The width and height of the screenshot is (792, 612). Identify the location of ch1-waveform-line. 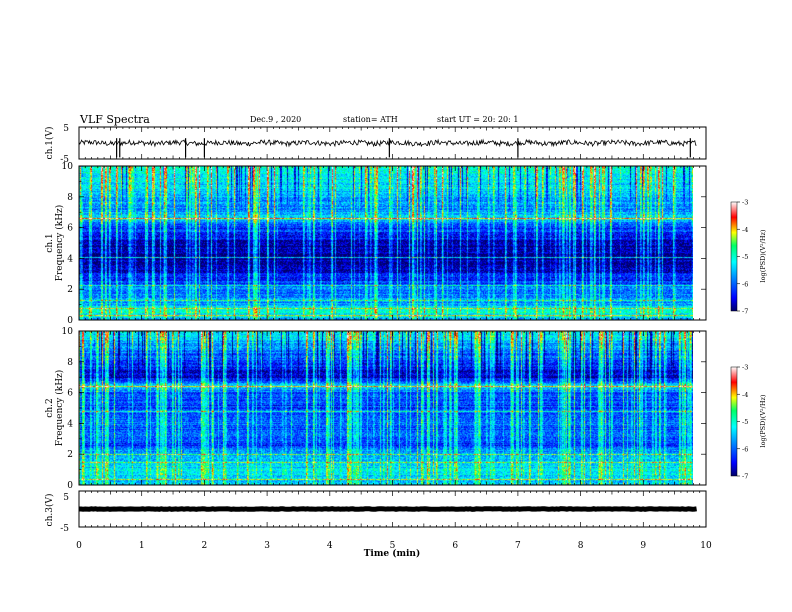
(387, 143).